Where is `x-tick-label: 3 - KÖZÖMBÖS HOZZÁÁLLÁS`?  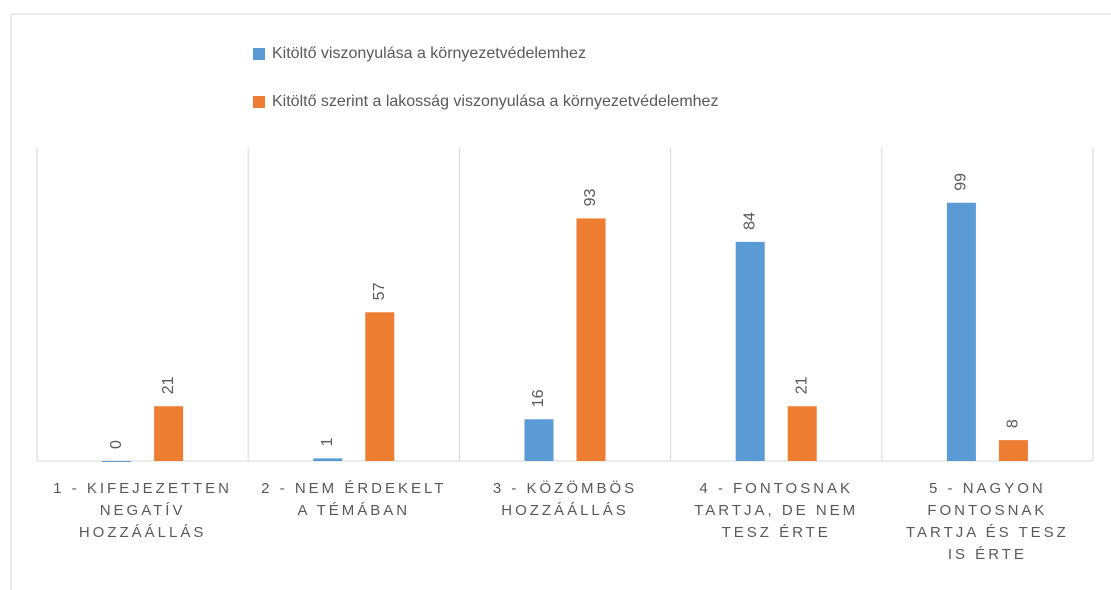
x-tick-label: 3 - KÖZÖMBÖS HOZZÁÁLLÁS is located at coordinates (565, 499).